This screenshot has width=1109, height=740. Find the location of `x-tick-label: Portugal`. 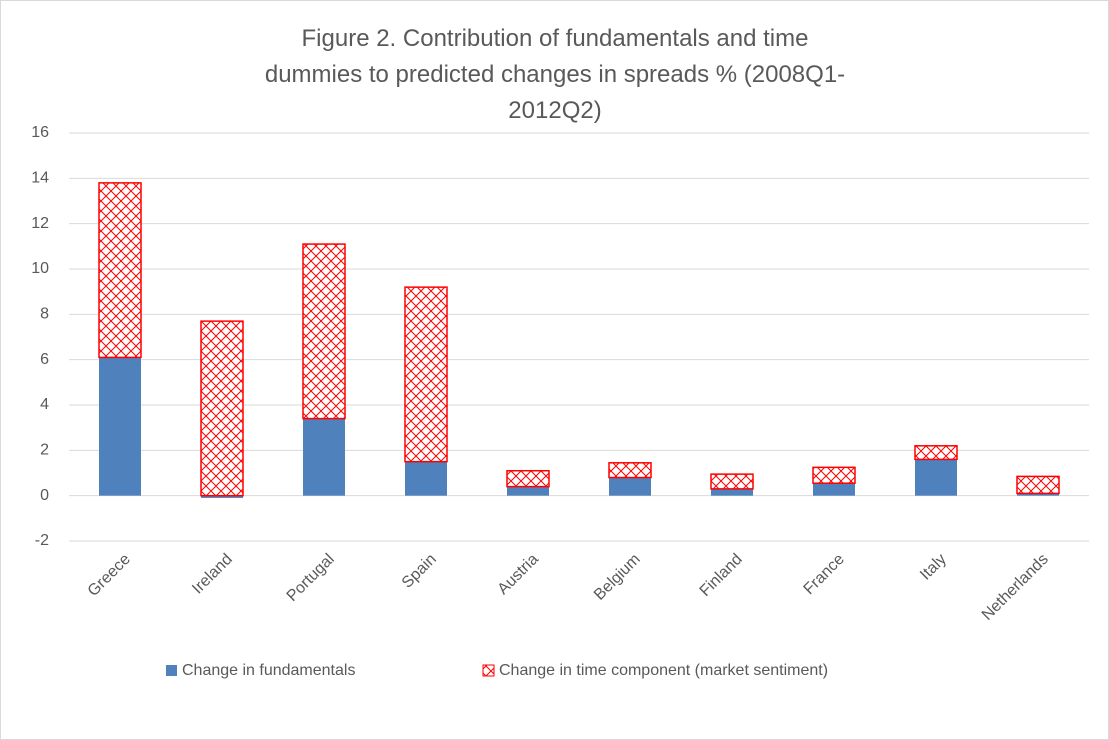

x-tick-label: Portugal is located at coordinates (311, 578).